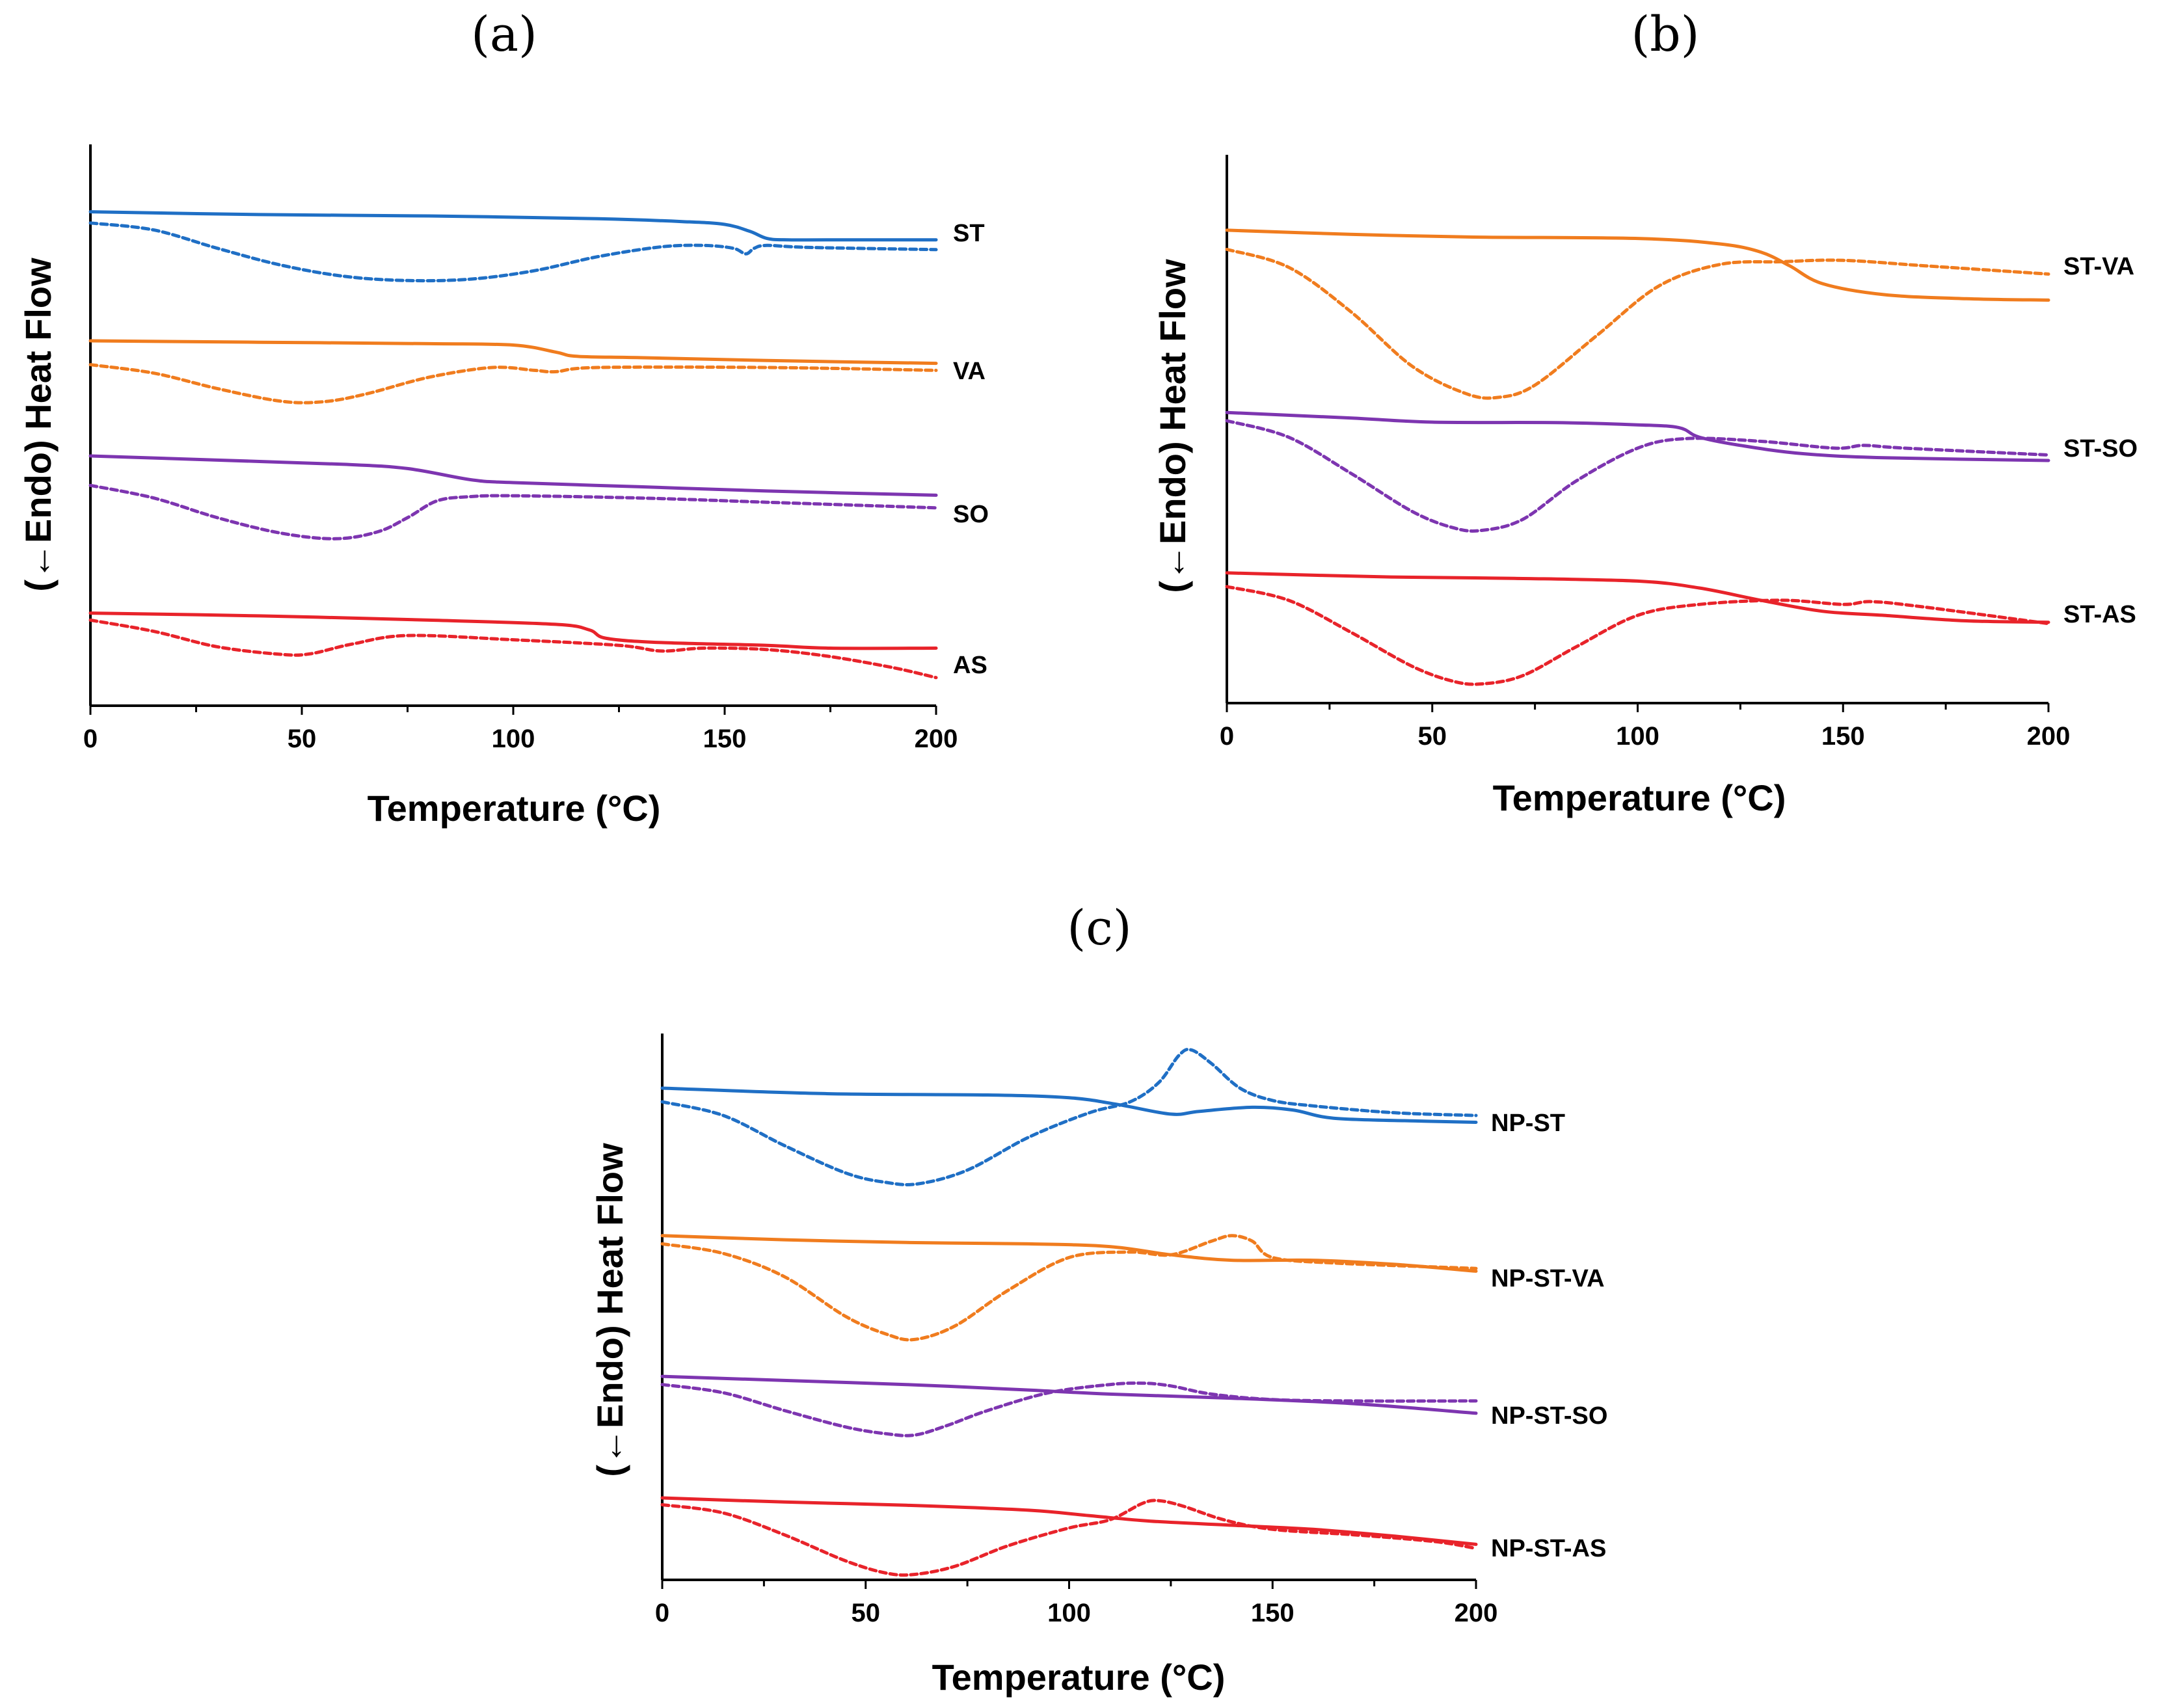 This screenshot has height=1708, width=2161. I want to click on curve-np-st-dashed, so click(1069, 1117).